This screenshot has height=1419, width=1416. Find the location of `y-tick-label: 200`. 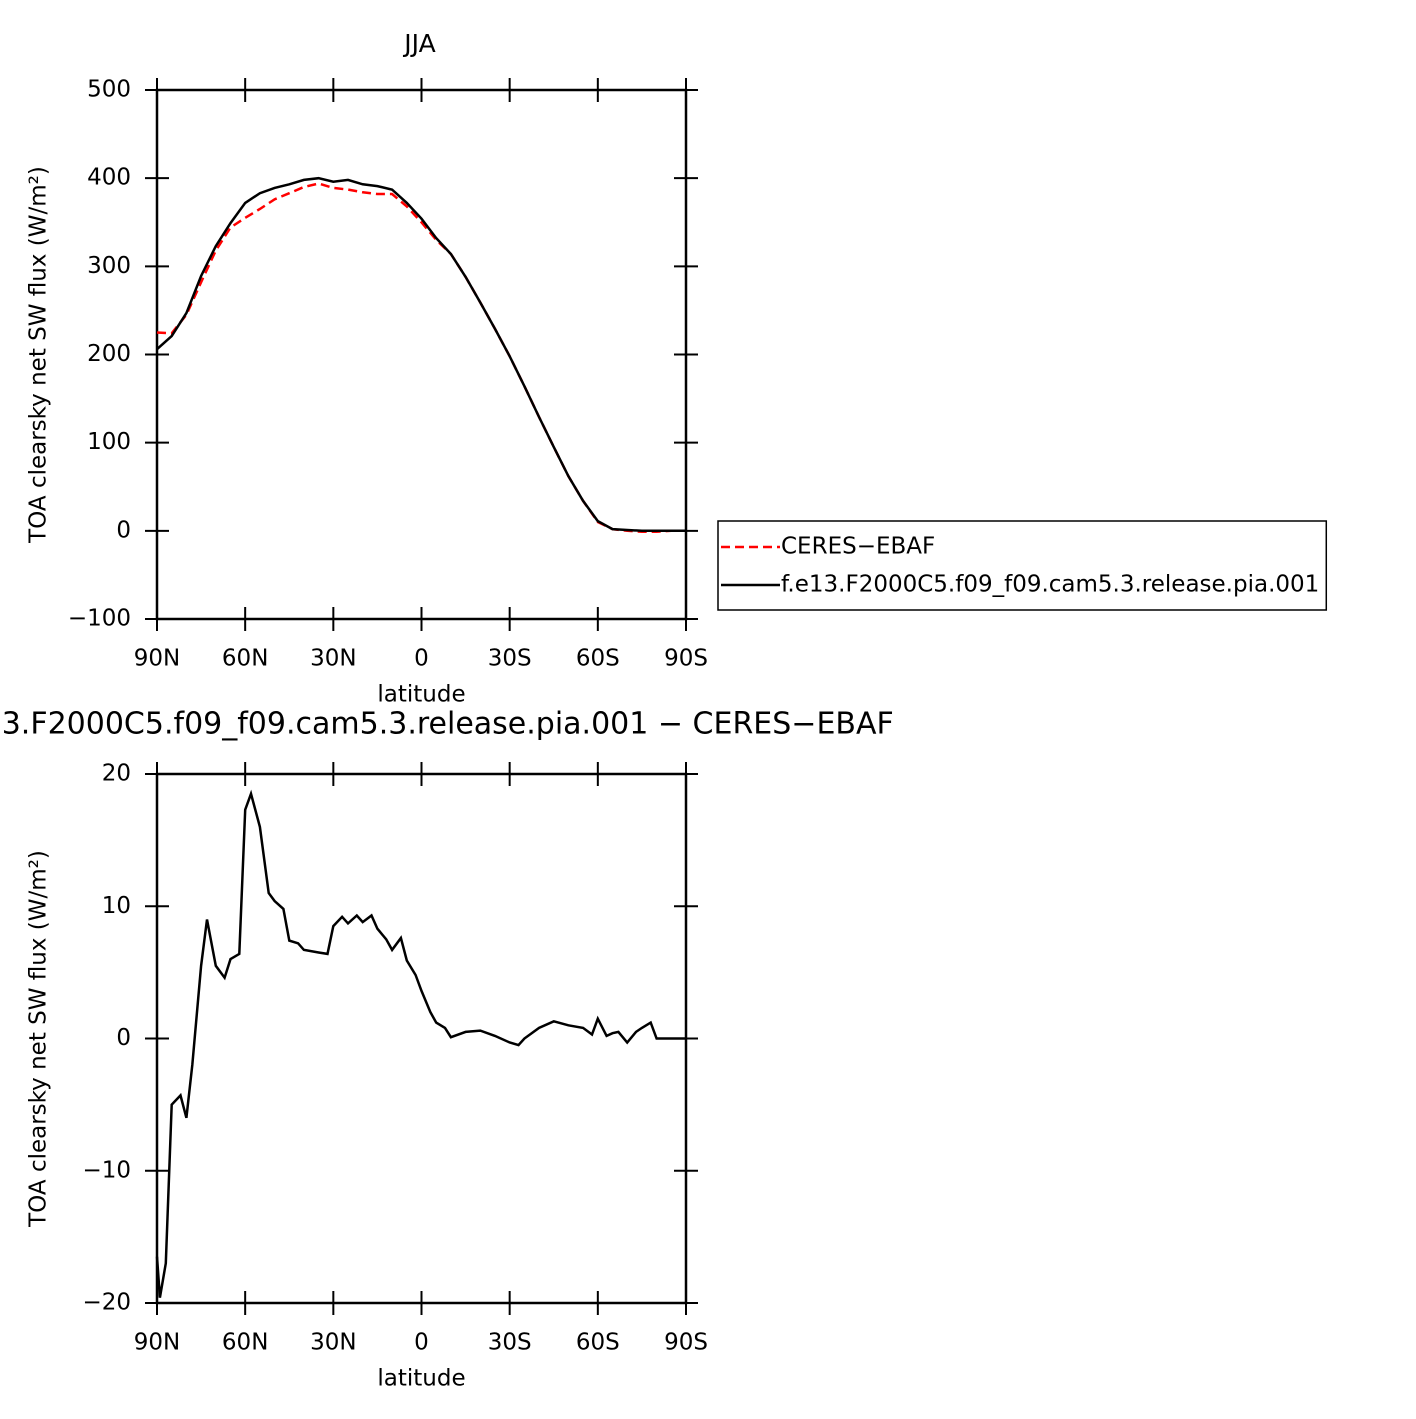

y-tick-label: 200 is located at coordinates (109, 354).